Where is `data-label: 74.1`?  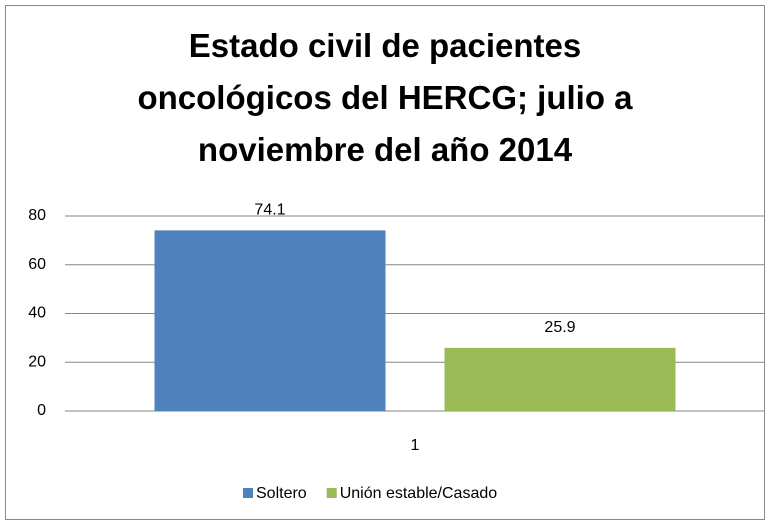 data-label: 74.1 is located at coordinates (269, 210).